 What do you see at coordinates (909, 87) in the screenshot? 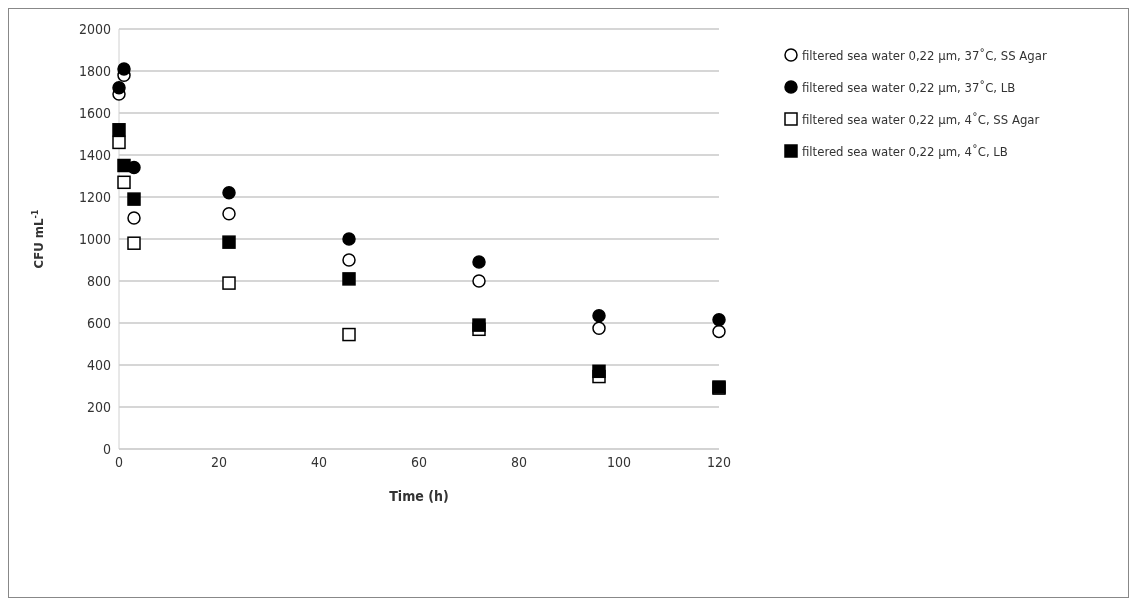
I see `legend-label: filtered sea water 0,22 µm, 37˚C, LB` at bounding box center [909, 87].